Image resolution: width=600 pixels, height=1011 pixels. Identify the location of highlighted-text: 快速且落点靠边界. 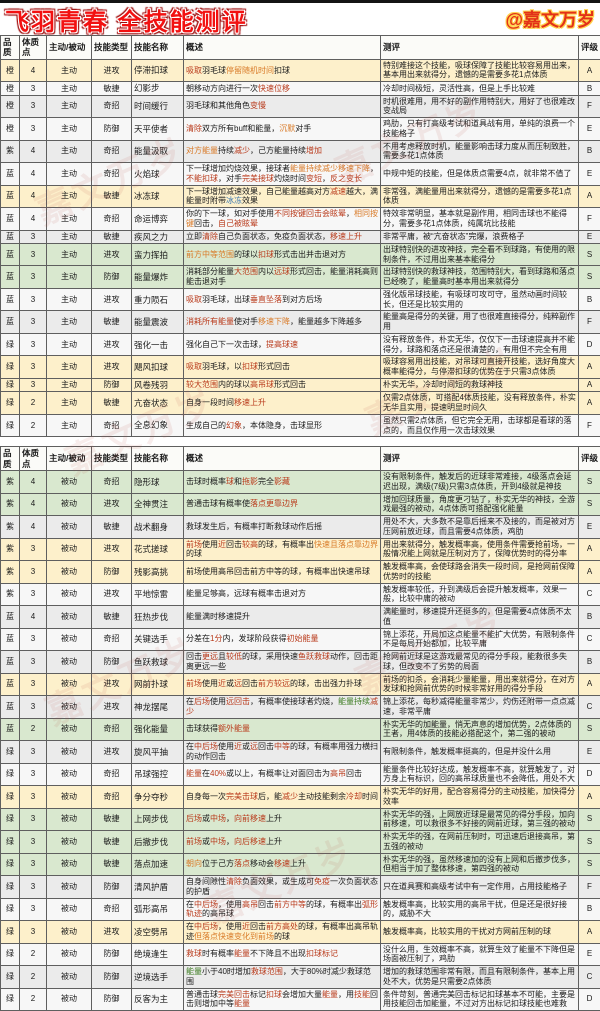
(346, 544).